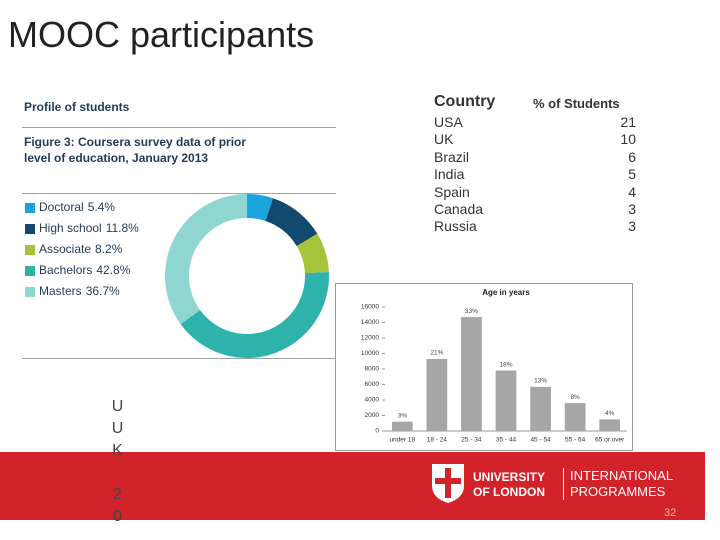  Describe the element at coordinates (122, 228) in the screenshot. I see `legend-value: 11.8%` at that location.